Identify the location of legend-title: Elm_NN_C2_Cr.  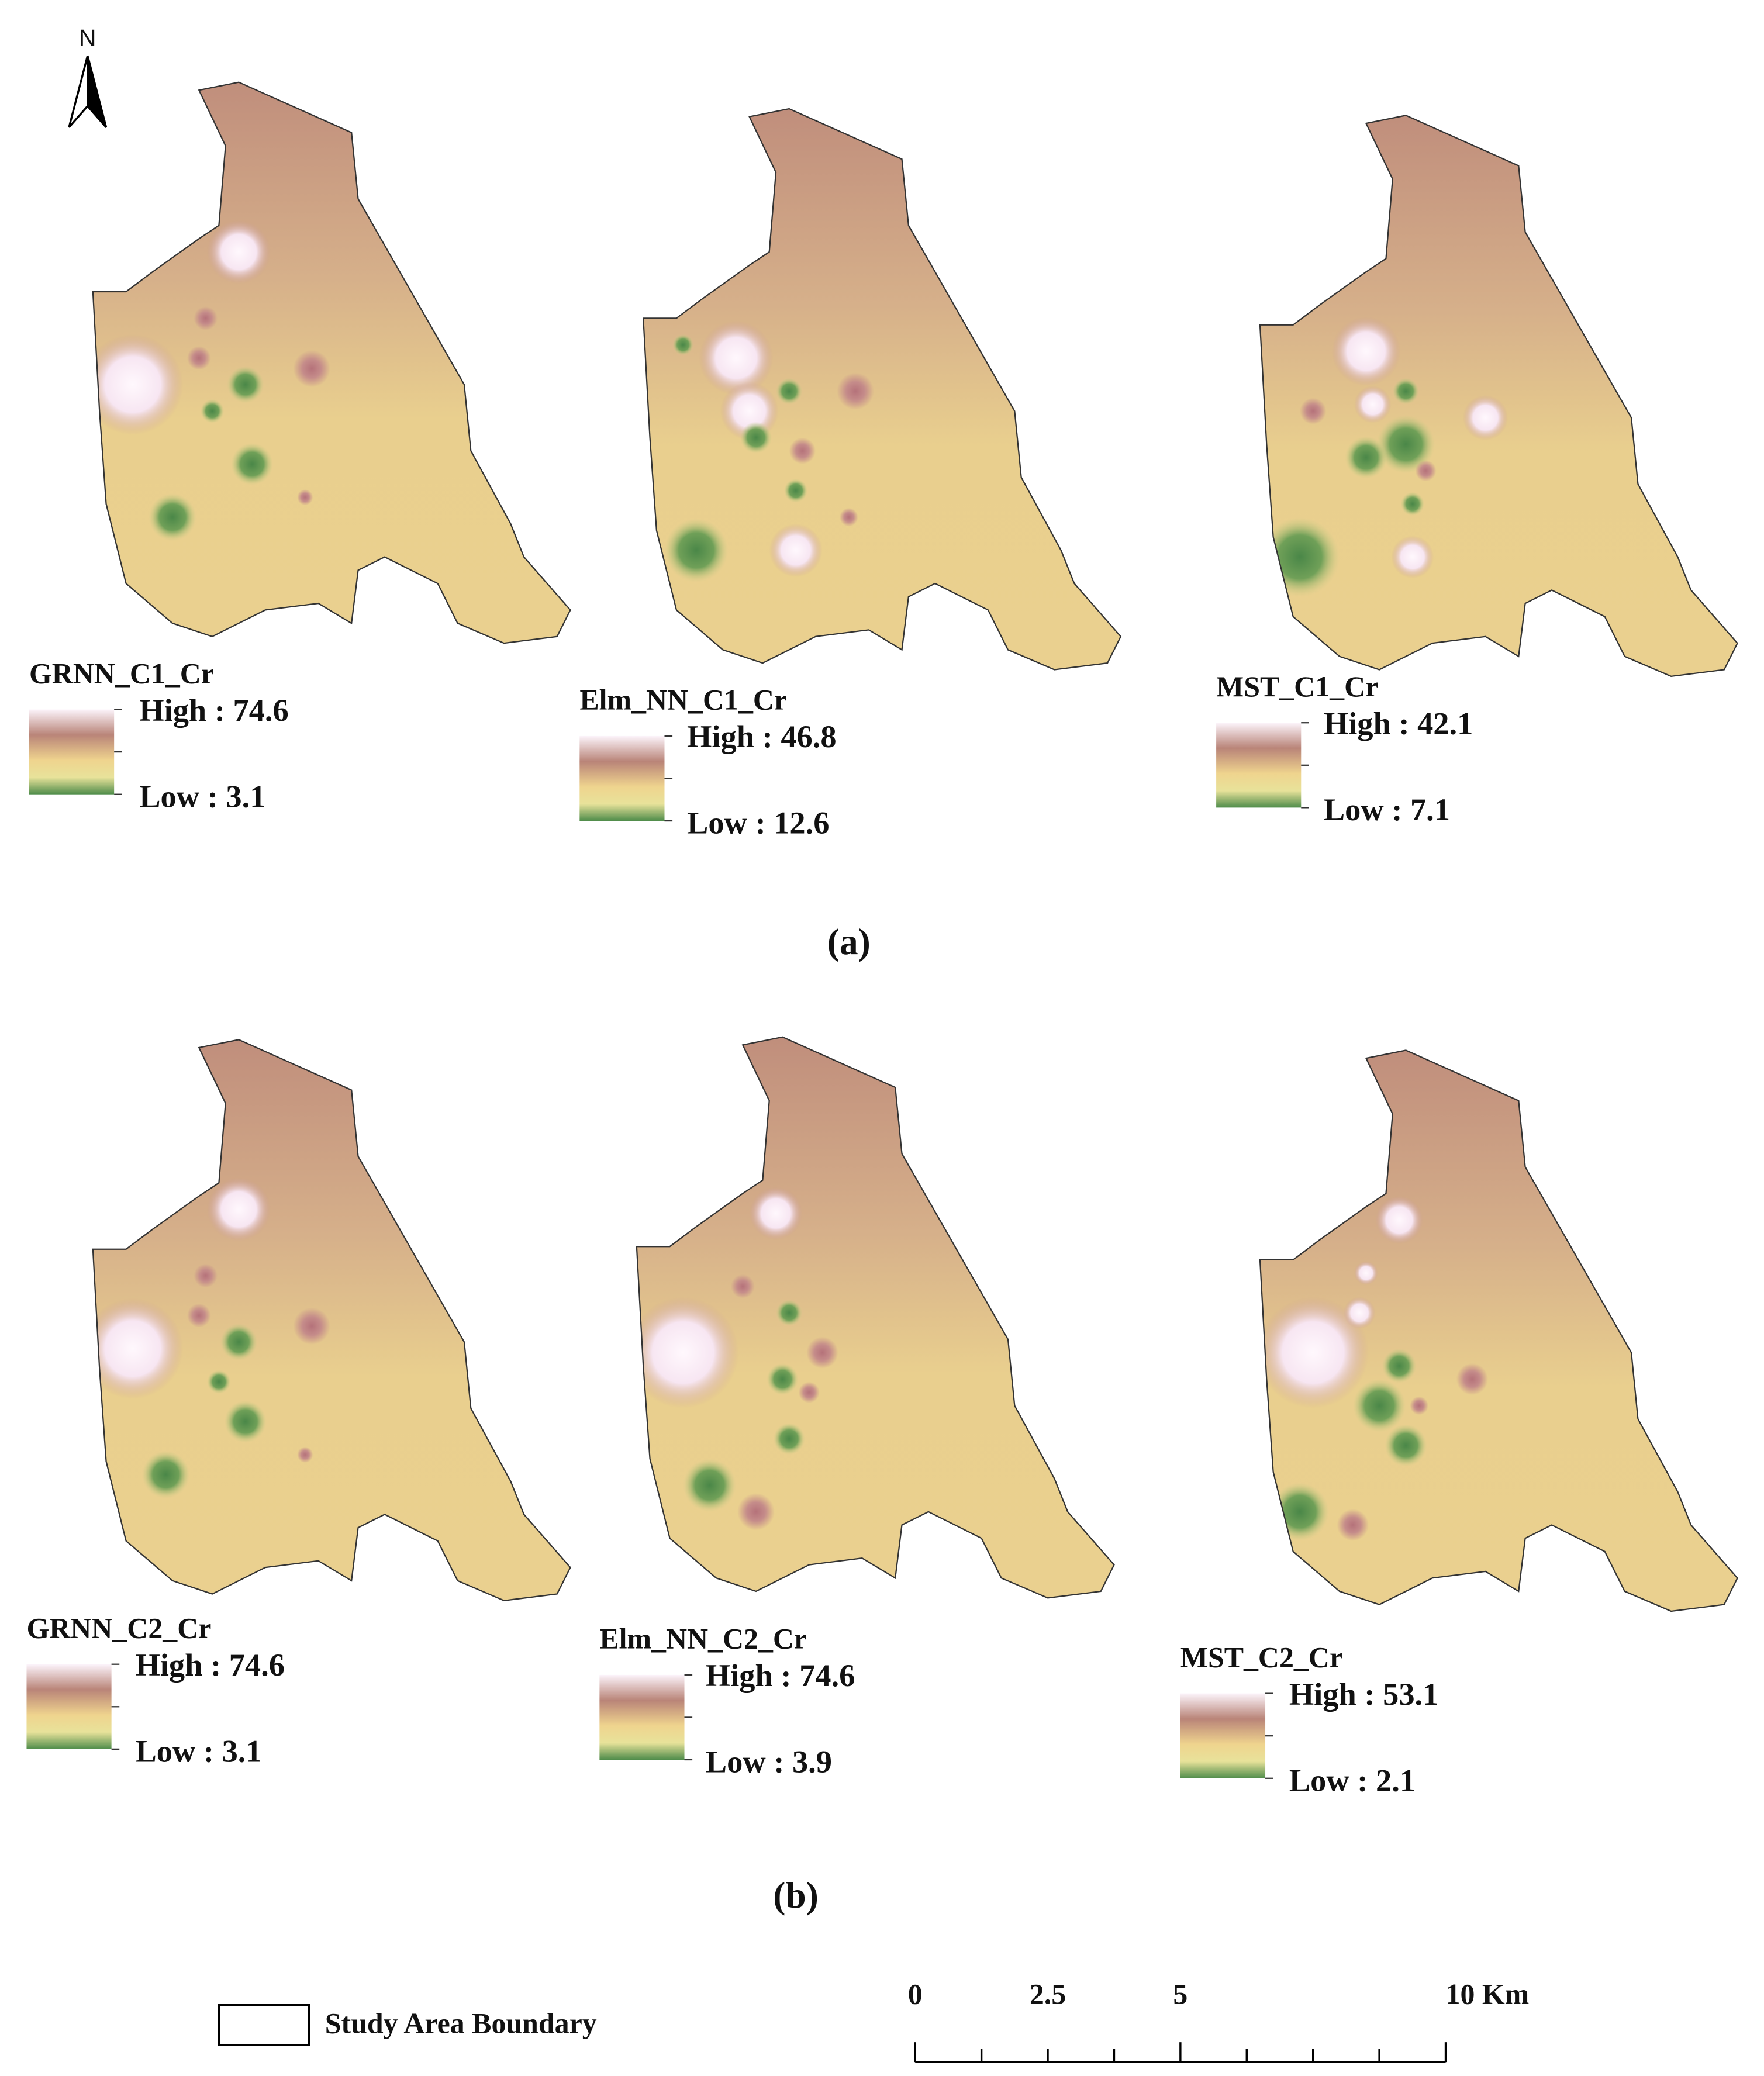
(703, 1639).